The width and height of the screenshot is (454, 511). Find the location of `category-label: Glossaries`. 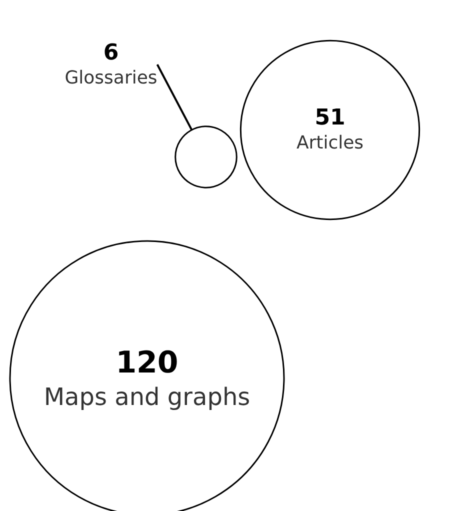

category-label: Glossaries is located at coordinates (111, 78).